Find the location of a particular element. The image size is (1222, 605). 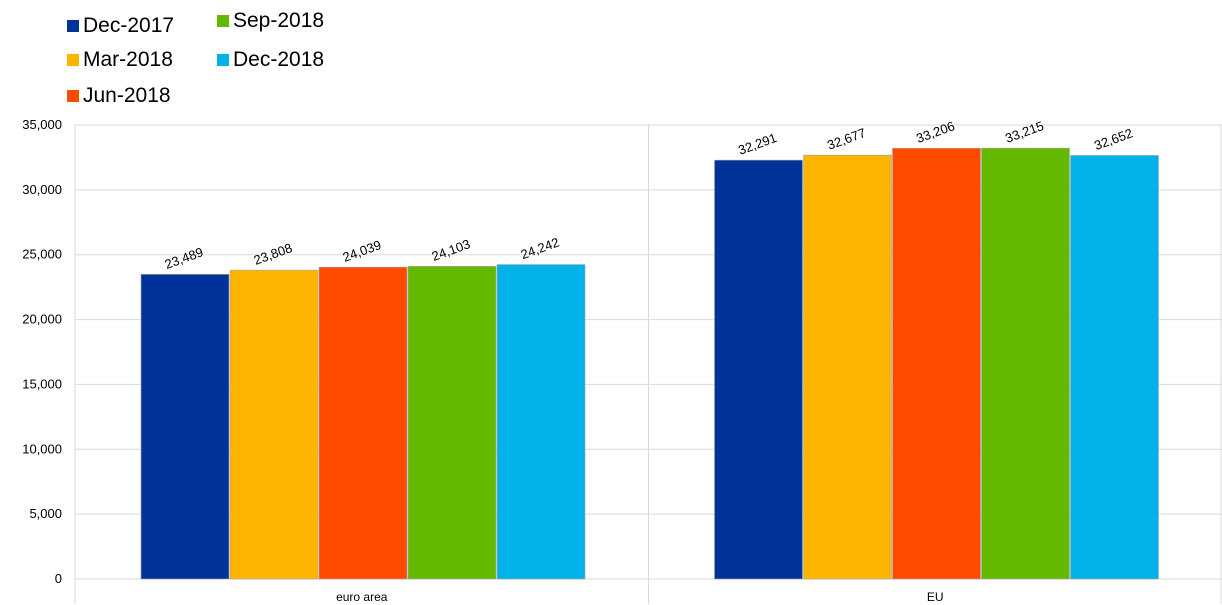

legend-label-mar-2018: Mar-2018 is located at coordinates (128, 59).